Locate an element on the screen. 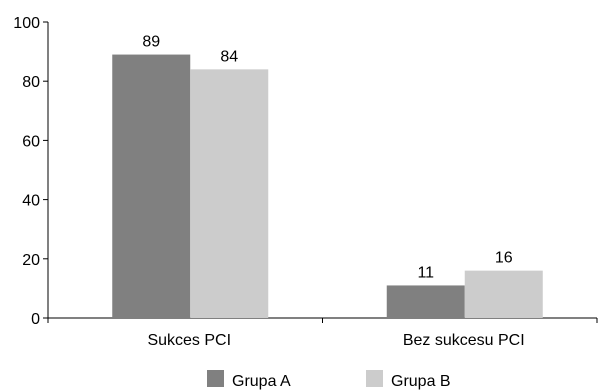 The width and height of the screenshot is (599, 391). y-tick-label: 40 is located at coordinates (31, 201).